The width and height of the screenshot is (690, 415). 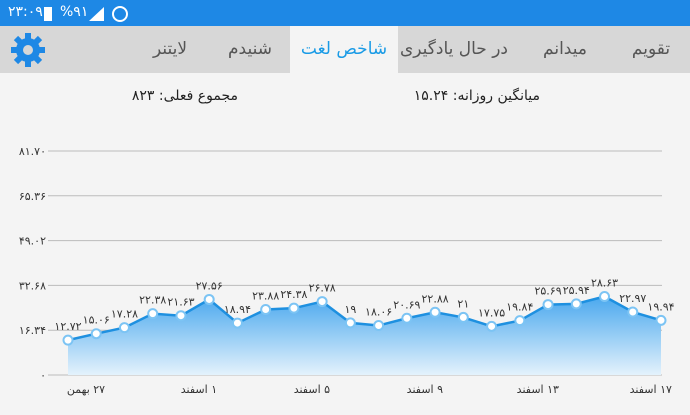 What do you see at coordinates (209, 285) in the screenshot?
I see `value-label: ۲۷.۵۶` at bounding box center [209, 285].